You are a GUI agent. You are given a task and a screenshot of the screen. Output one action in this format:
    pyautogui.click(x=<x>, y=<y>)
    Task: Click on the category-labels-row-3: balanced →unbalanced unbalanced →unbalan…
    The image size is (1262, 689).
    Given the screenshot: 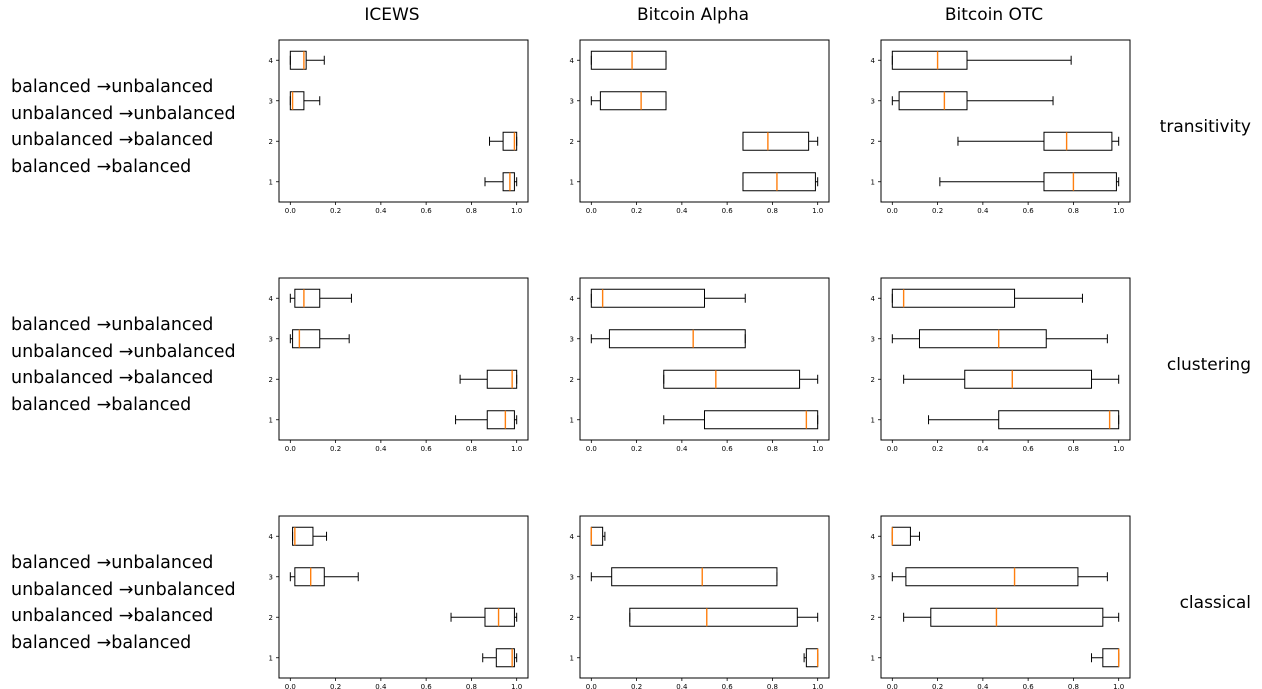 What is the action you would take?
    pyautogui.click(x=123, y=603)
    